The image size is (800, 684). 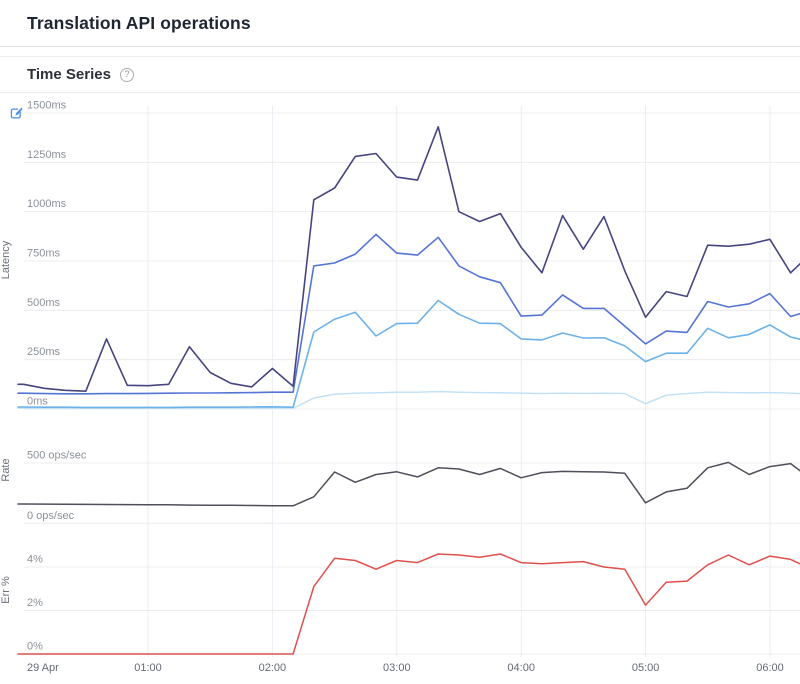 I want to click on x-axis-label: 04:00, so click(x=521, y=668).